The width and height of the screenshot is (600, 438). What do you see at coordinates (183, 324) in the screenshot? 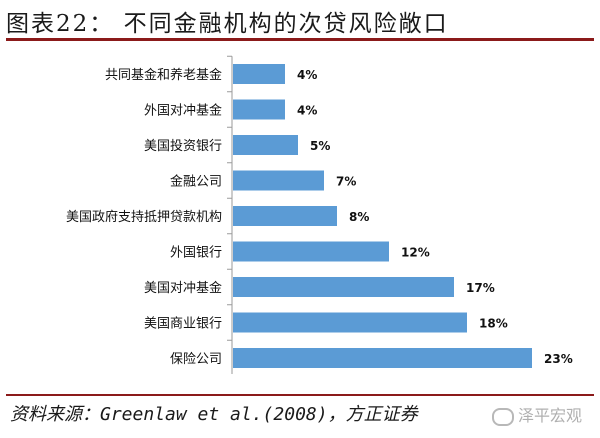
I see `category-label: 美国商业银行` at bounding box center [183, 324].